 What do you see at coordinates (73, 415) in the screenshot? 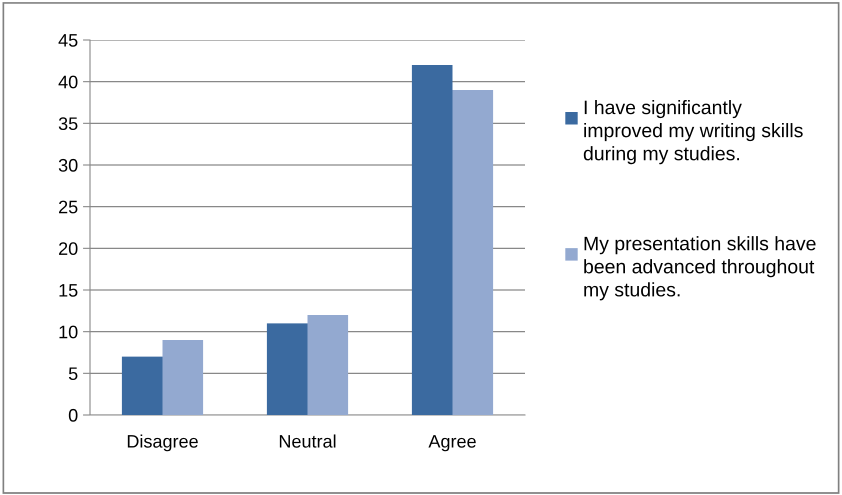
I see `y-tick-label: 0` at bounding box center [73, 415].